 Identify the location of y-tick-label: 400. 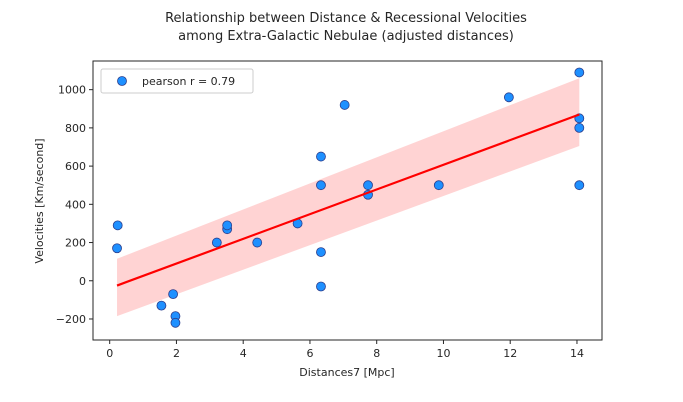
(75, 204).